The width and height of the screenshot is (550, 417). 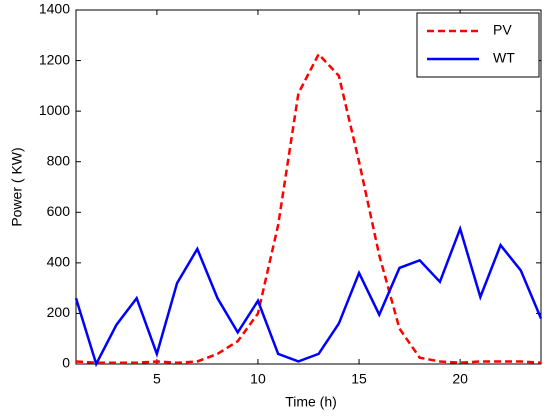 I want to click on x-tick-label: 15, so click(x=359, y=379).